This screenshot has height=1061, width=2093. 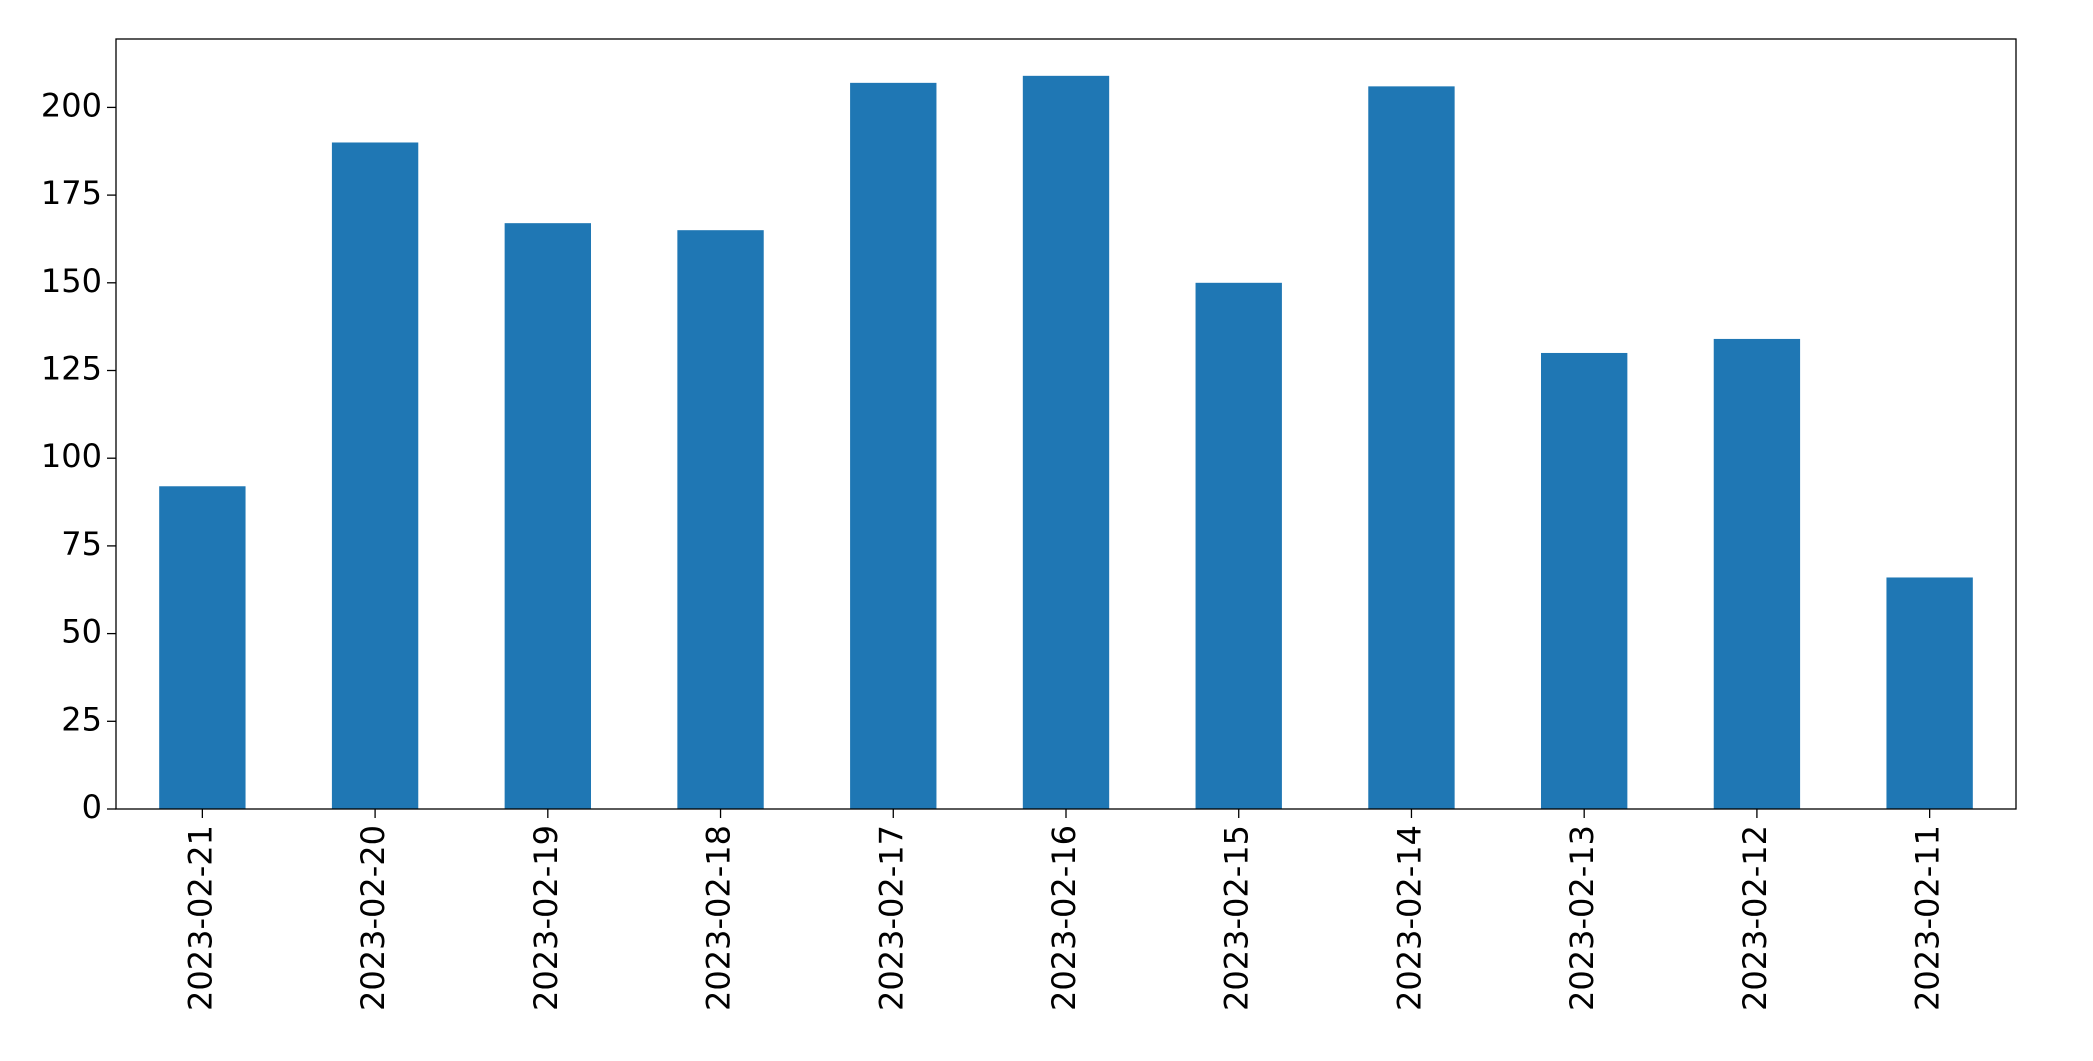 I want to click on x-tick-label: 2023-02-13, so click(x=1582, y=918).